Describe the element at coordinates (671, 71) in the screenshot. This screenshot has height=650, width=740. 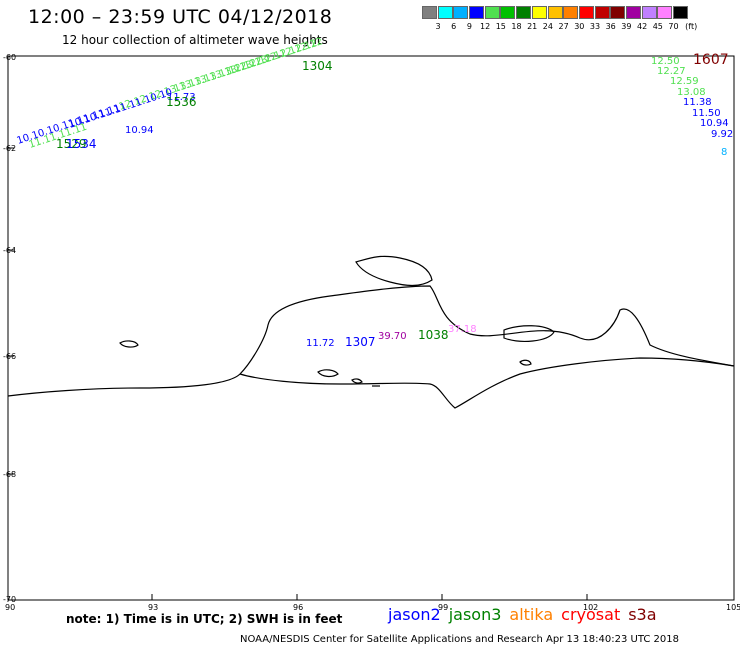
I see `right-track-label: 12.27` at that location.